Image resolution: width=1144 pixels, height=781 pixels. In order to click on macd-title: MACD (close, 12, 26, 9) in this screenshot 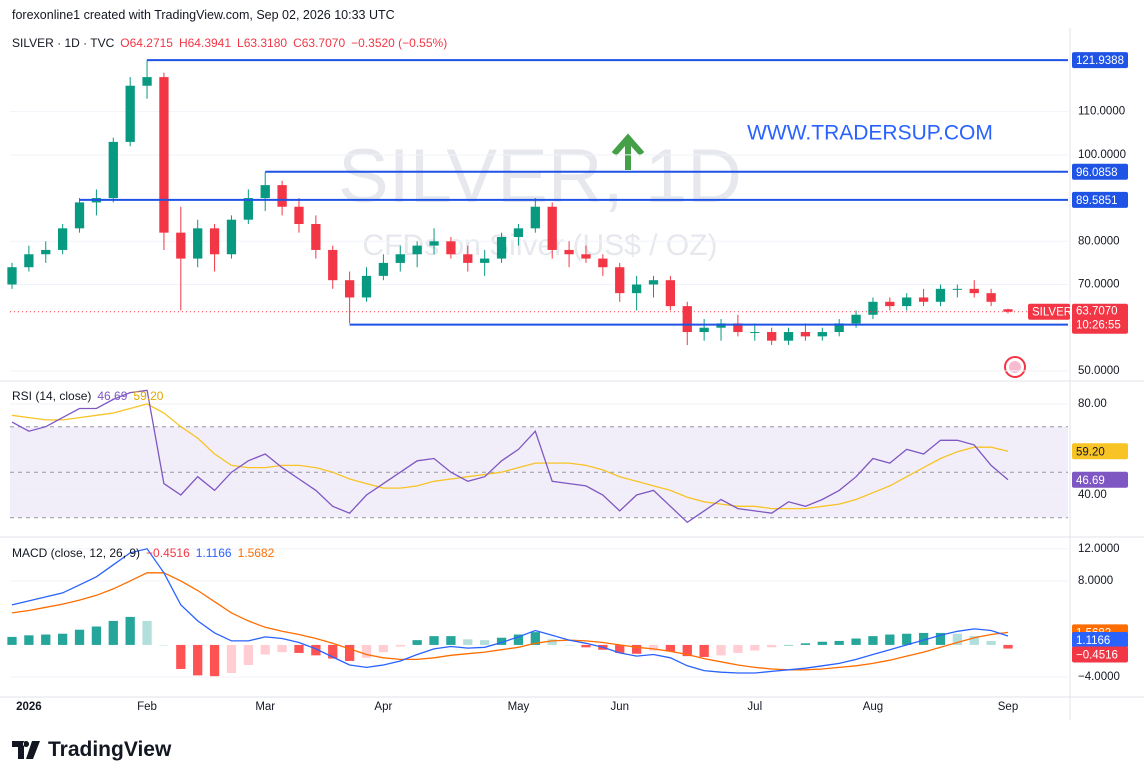, I will do `click(76, 553)`.